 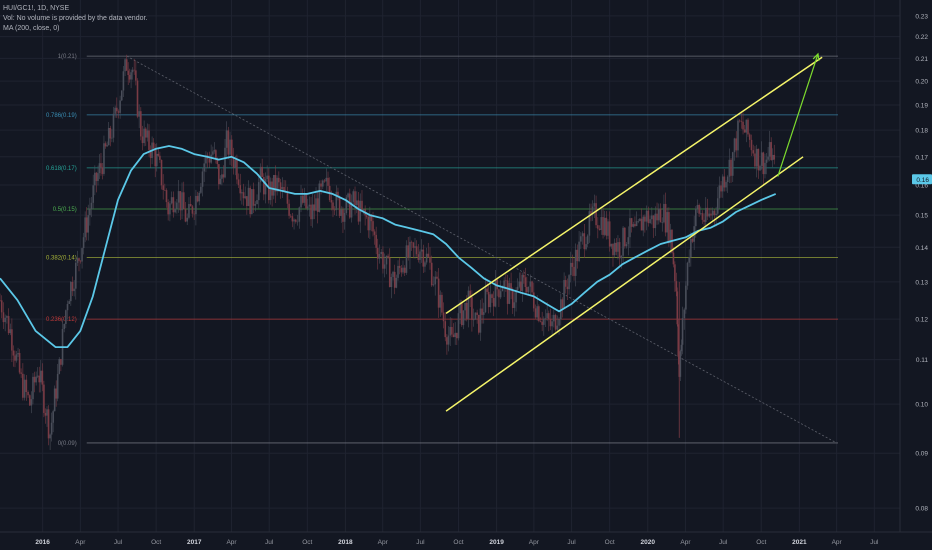 What do you see at coordinates (31, 28) in the screenshot?
I see `legend-ma: MA (200, close, 0)` at bounding box center [31, 28].